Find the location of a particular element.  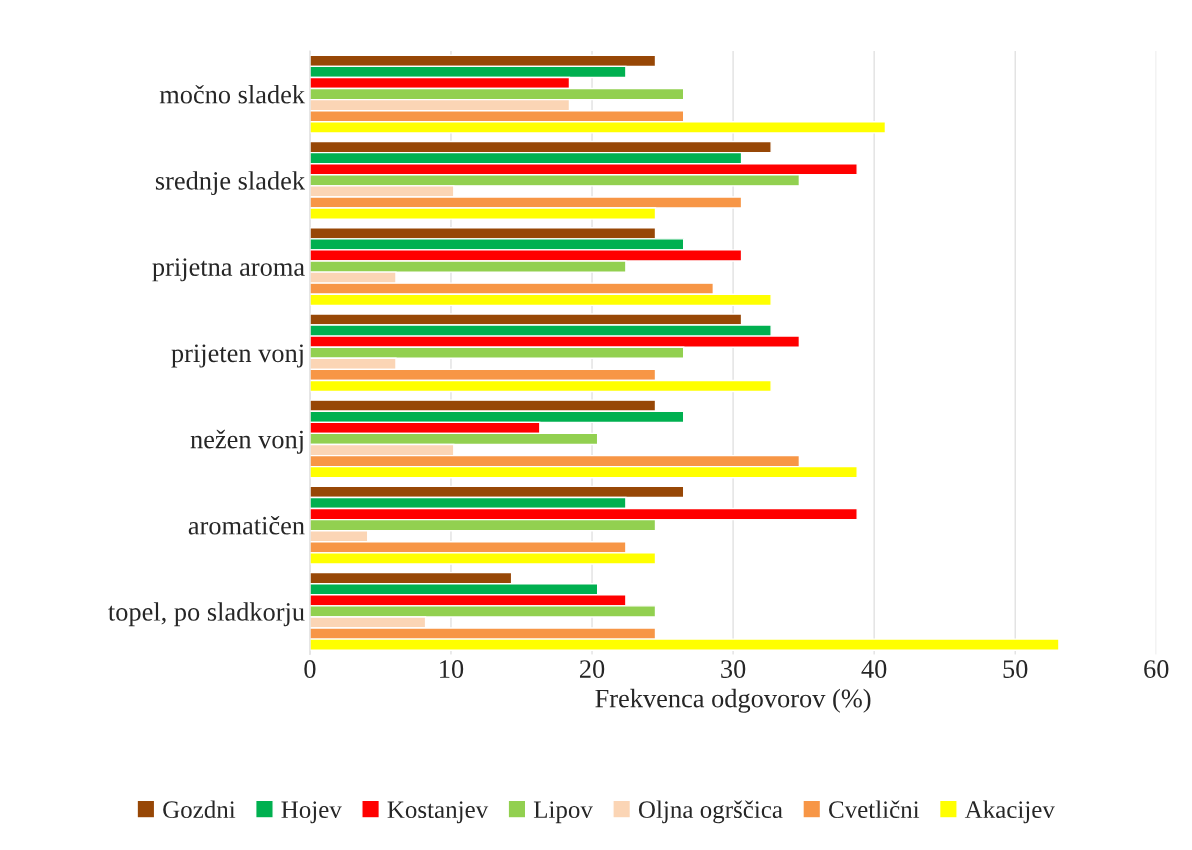

legend-label: Lipov is located at coordinates (563, 812).